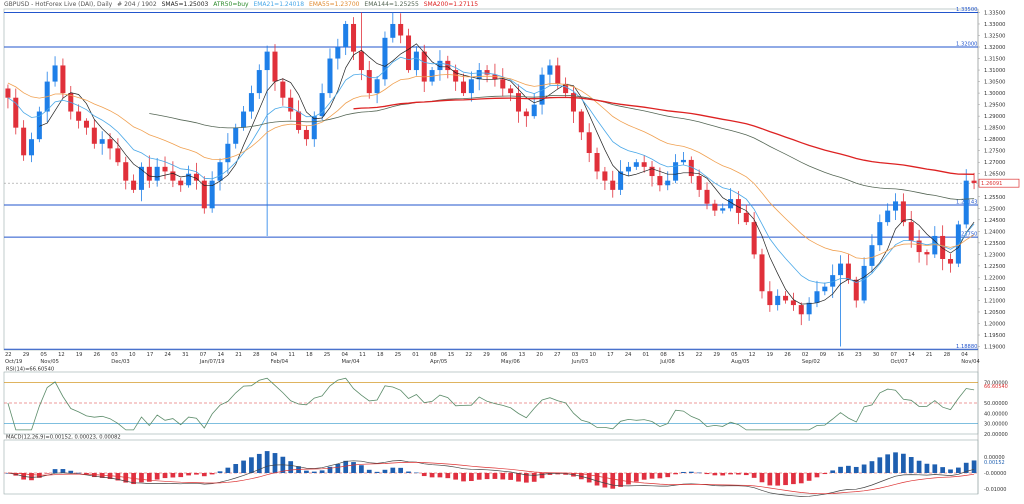  What do you see at coordinates (996, 387) in the screenshot?
I see `rsi-axis-label: 66.60540` at bounding box center [996, 387].